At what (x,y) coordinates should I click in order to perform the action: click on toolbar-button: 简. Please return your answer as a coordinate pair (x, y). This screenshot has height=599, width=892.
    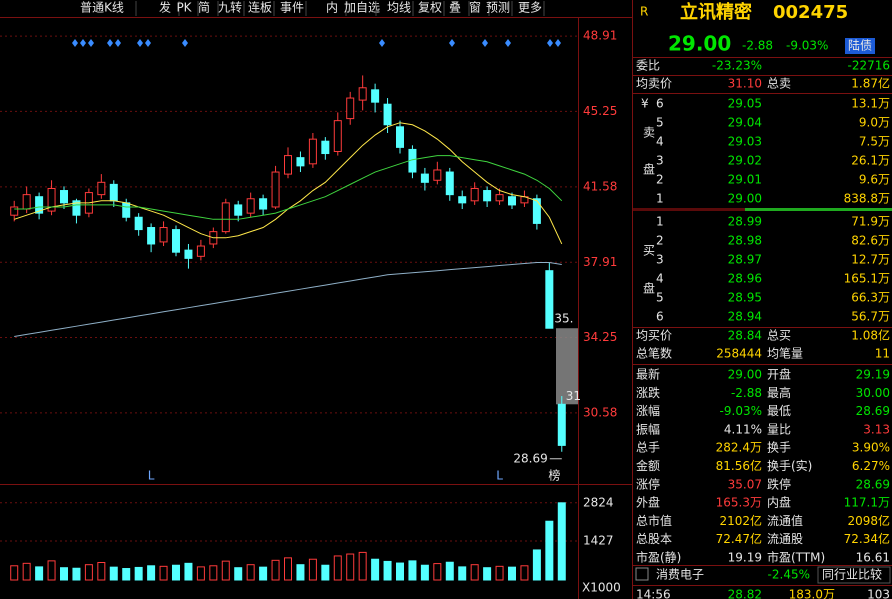
    Looking at the image, I should click on (204, 8).